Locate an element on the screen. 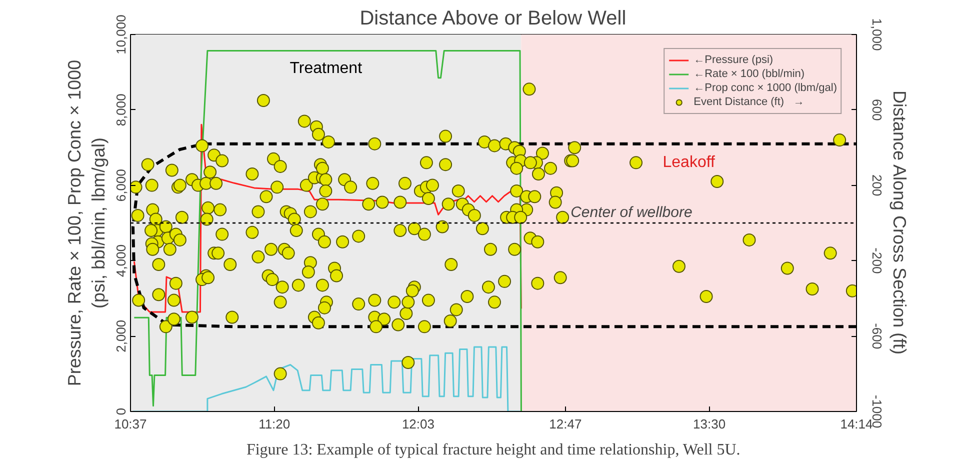 The image size is (976, 463). y-tick-label: 2,000 is located at coordinates (121, 336).